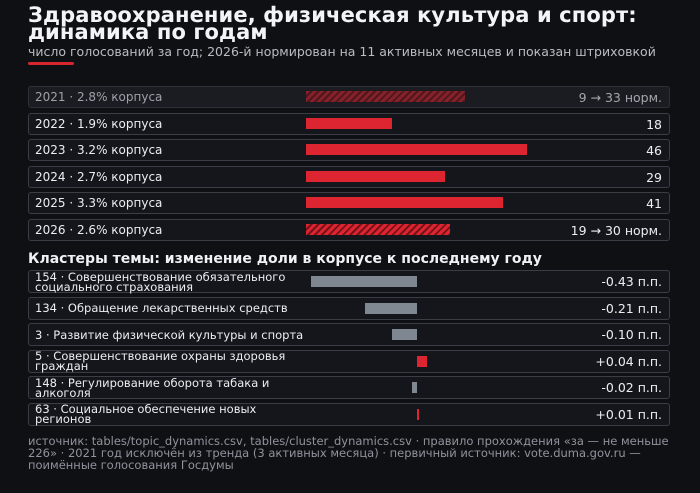 The height and width of the screenshot is (493, 700). I want to click on year-row-label: 2024 · 2.7% корпуса, so click(99, 176).